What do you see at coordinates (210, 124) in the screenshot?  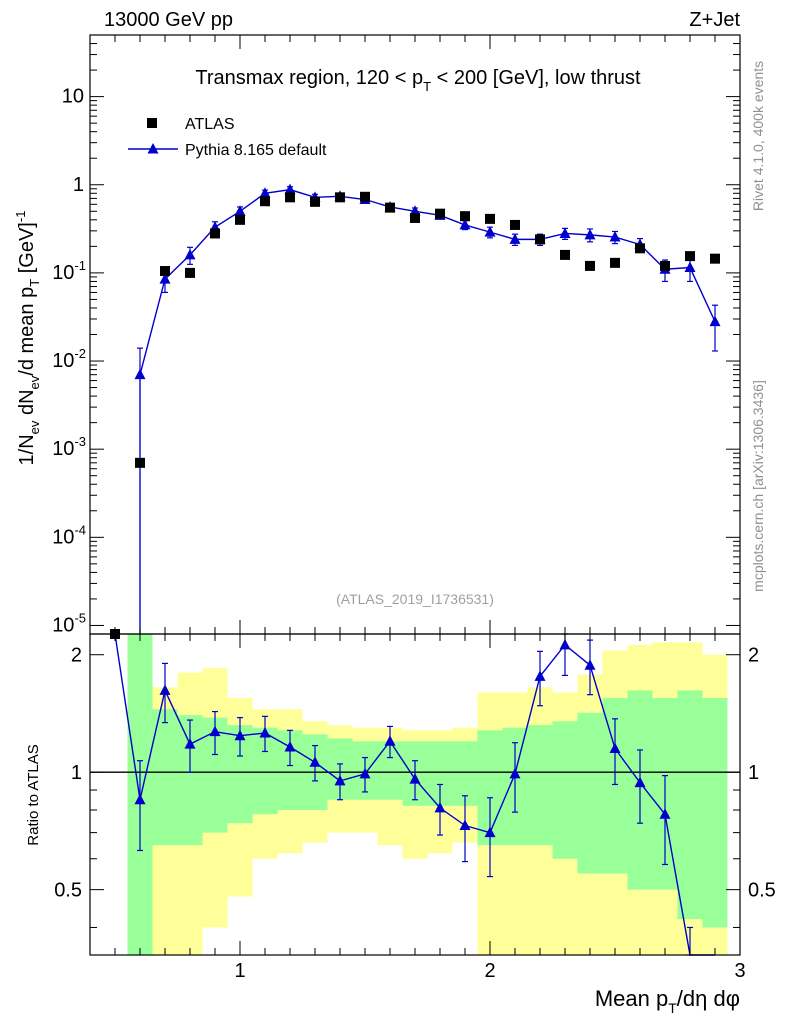 I see `legend-atlas-label: ATLAS` at bounding box center [210, 124].